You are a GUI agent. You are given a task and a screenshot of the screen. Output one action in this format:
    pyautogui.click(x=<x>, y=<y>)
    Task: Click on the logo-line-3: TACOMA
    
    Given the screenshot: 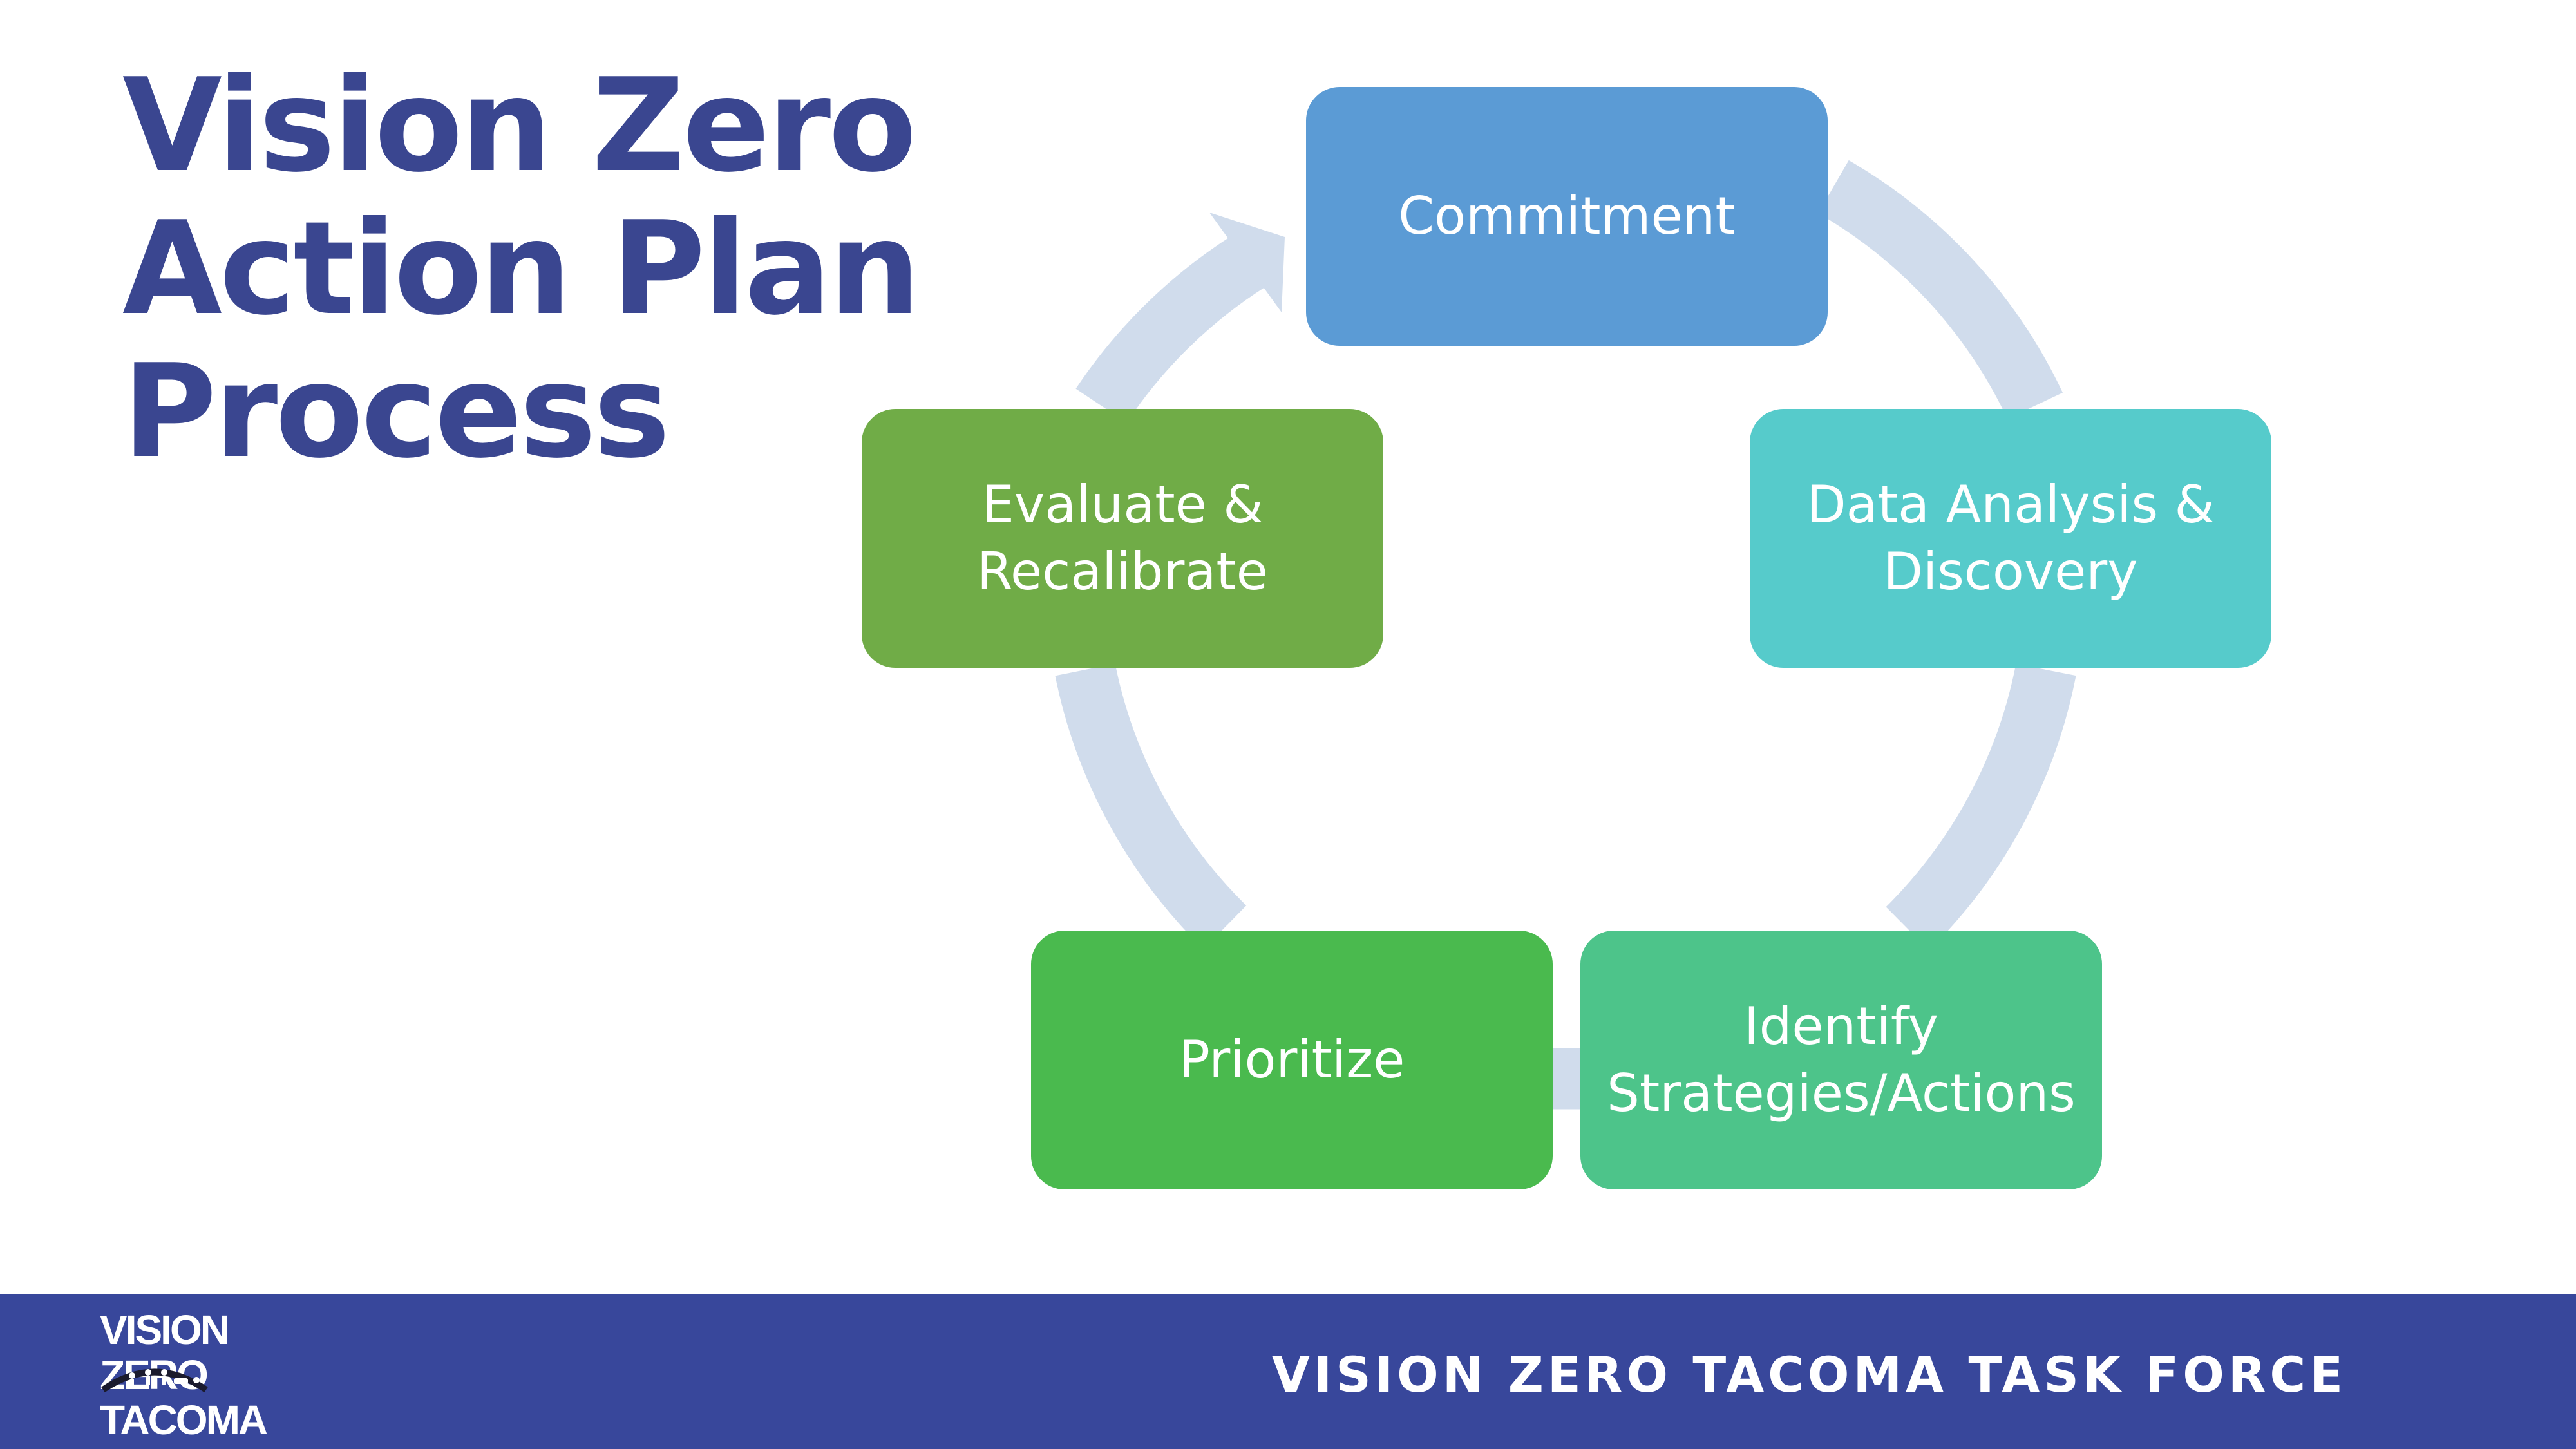 What is the action you would take?
    pyautogui.click(x=184, y=1420)
    